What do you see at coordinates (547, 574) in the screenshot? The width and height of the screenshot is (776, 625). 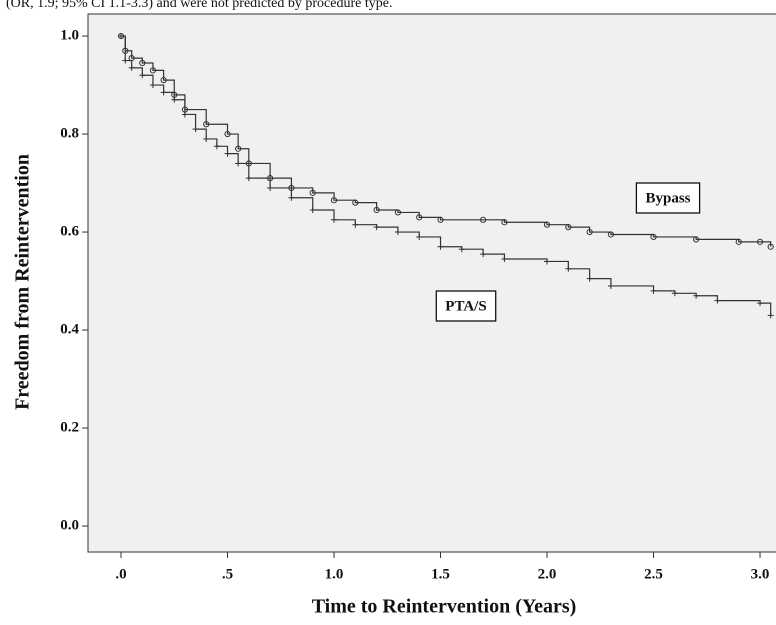 I see `x-tick-label: 2.0` at bounding box center [547, 574].